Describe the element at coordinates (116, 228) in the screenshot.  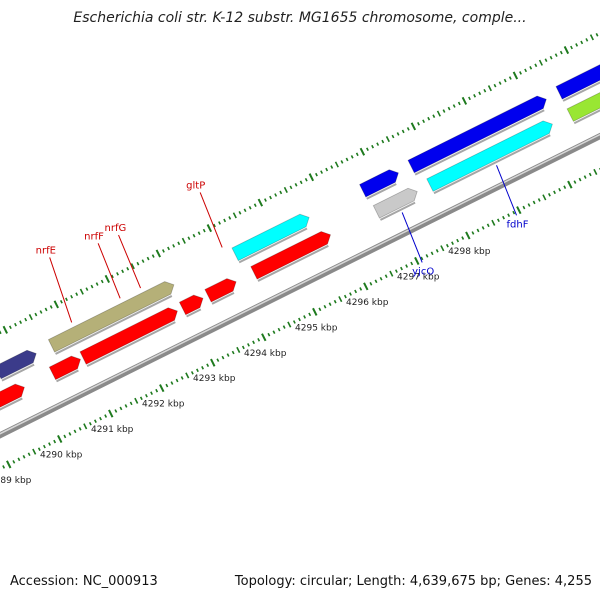
I see `gene-label: nrfG` at that location.